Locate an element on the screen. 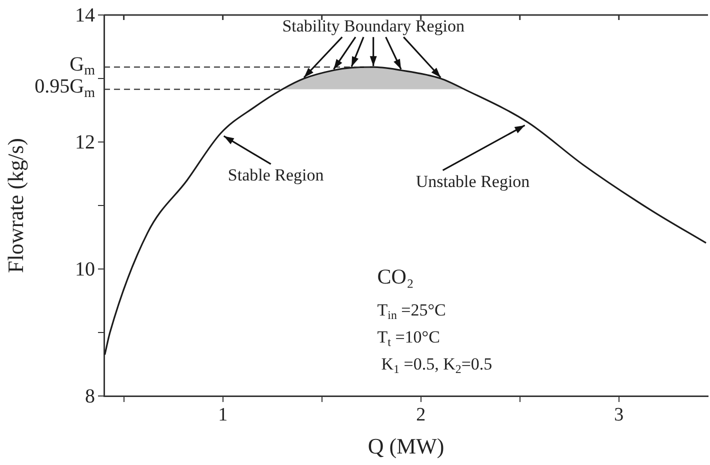 The image size is (710, 465). y-axis-title: Flowrate (kg/s) is located at coordinates (15, 206).